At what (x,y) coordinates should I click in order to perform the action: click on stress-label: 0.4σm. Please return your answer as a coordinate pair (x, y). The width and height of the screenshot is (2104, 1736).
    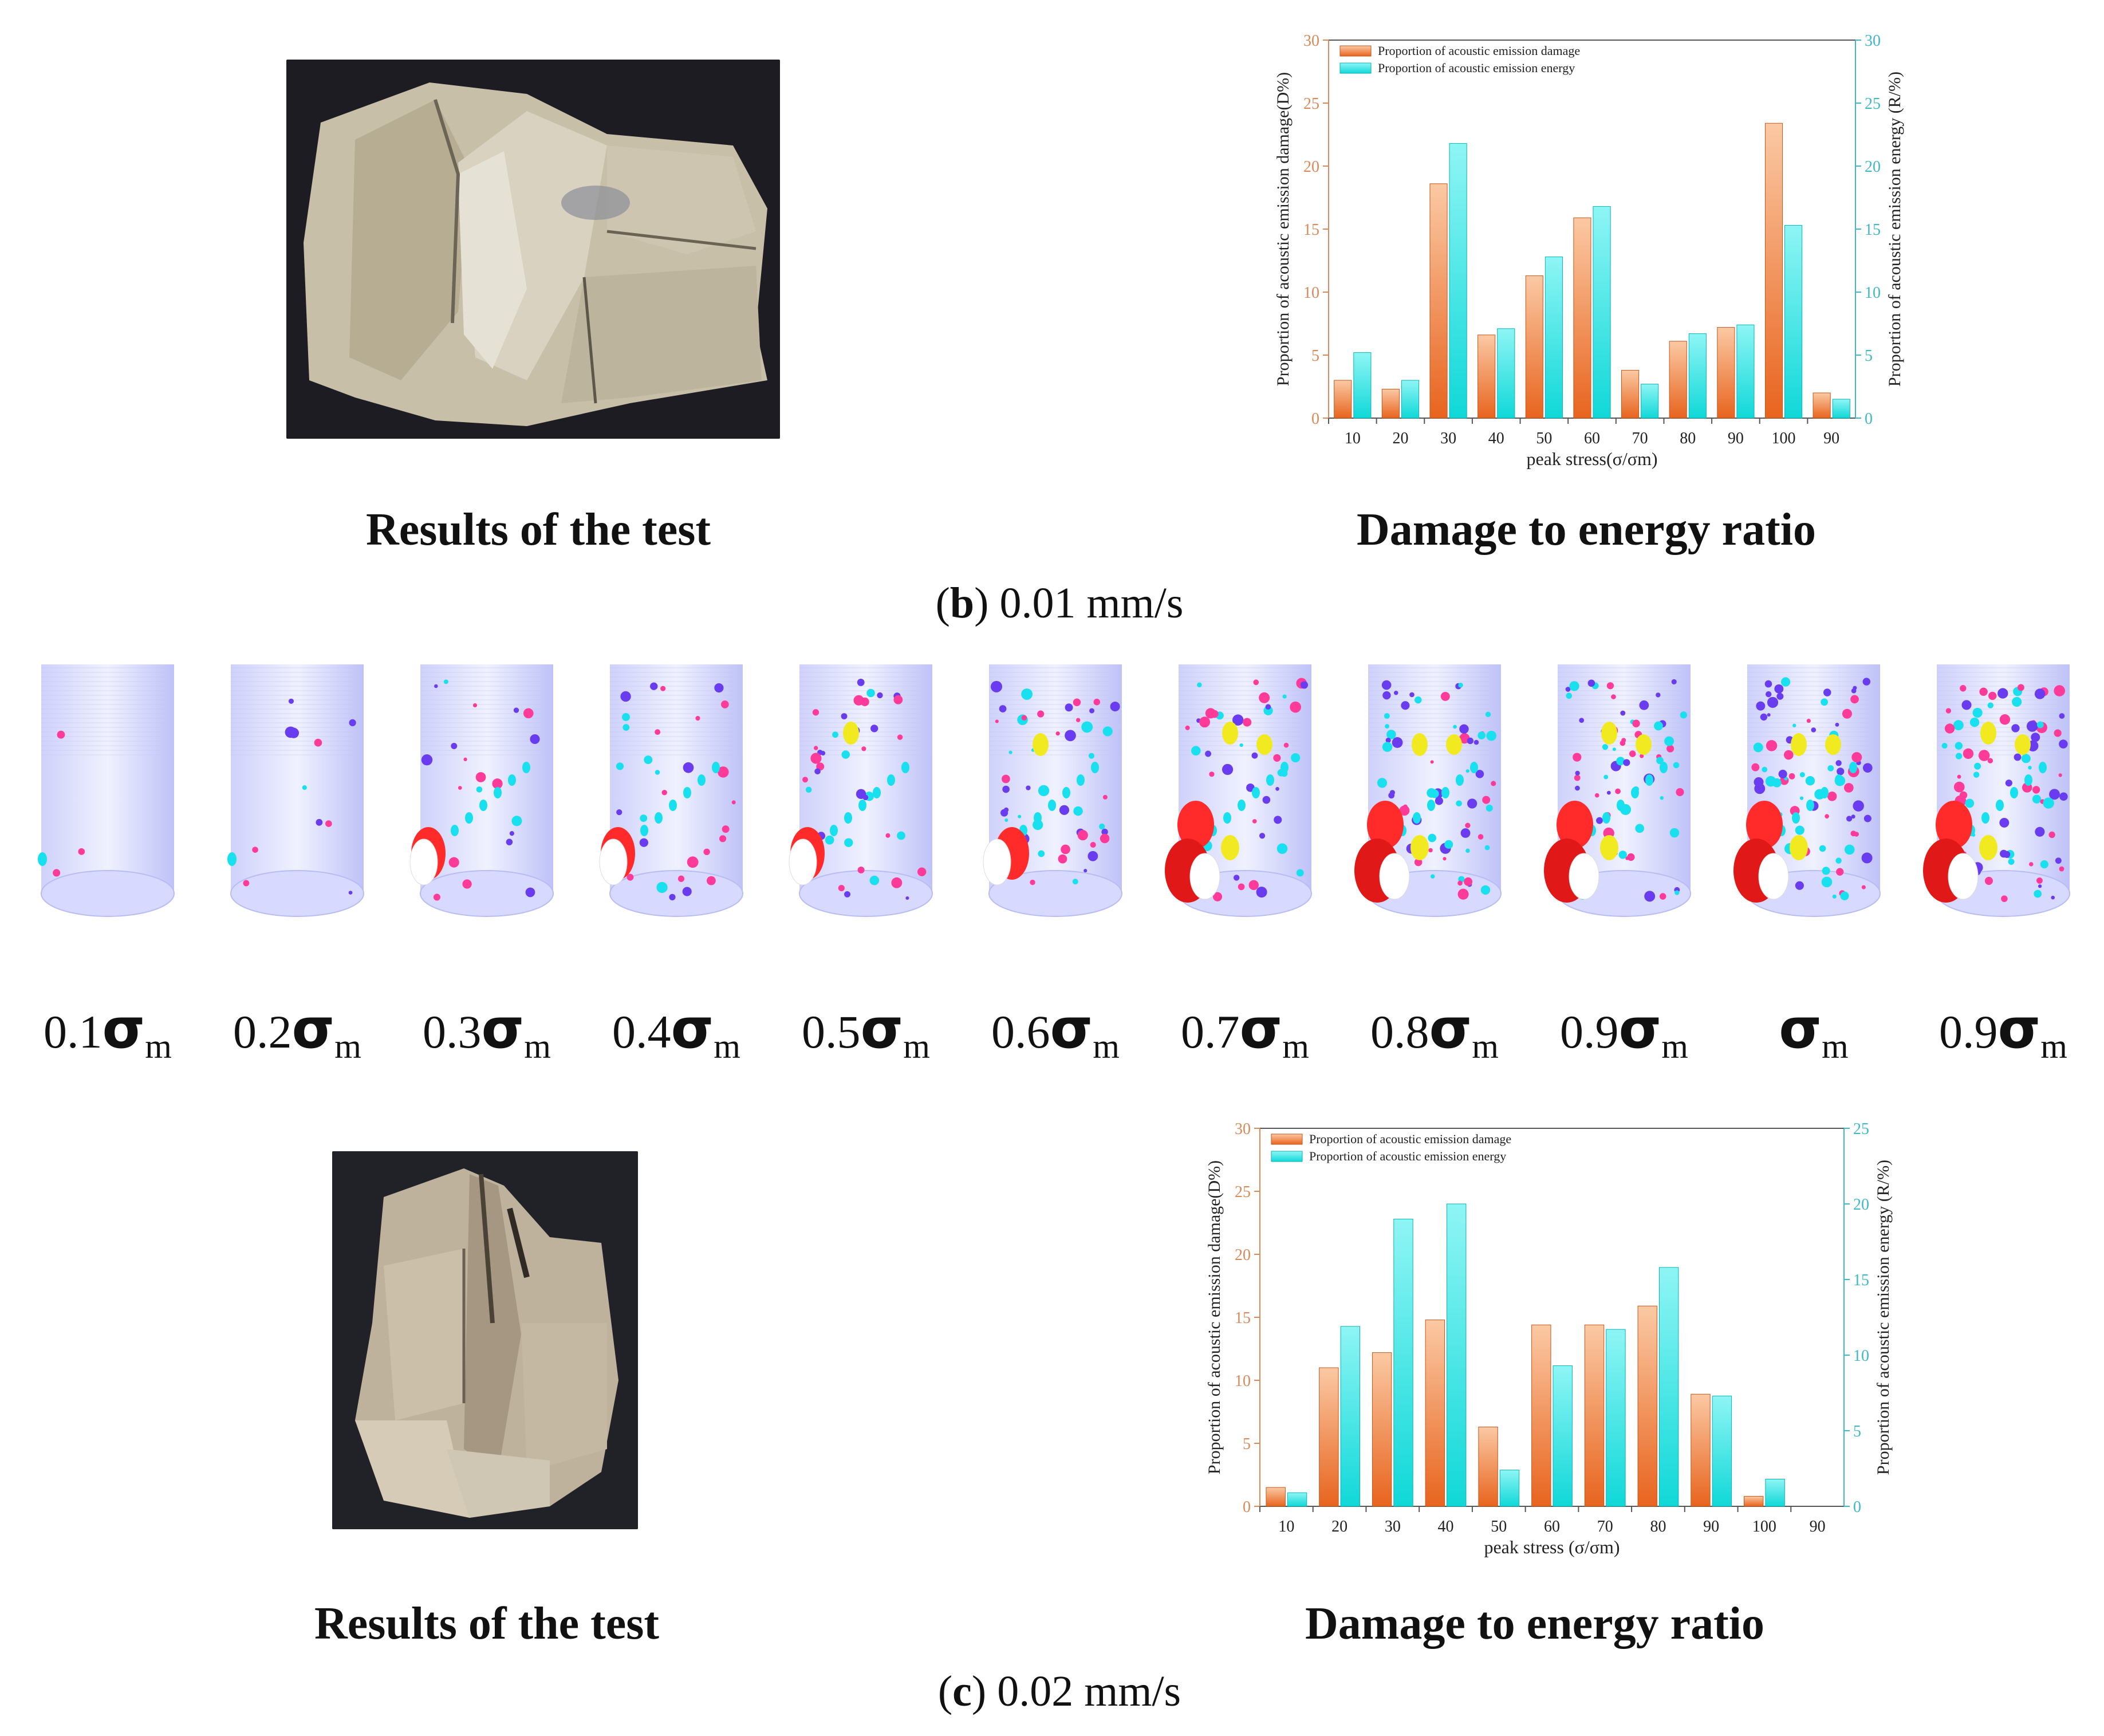
    Looking at the image, I should click on (676, 1031).